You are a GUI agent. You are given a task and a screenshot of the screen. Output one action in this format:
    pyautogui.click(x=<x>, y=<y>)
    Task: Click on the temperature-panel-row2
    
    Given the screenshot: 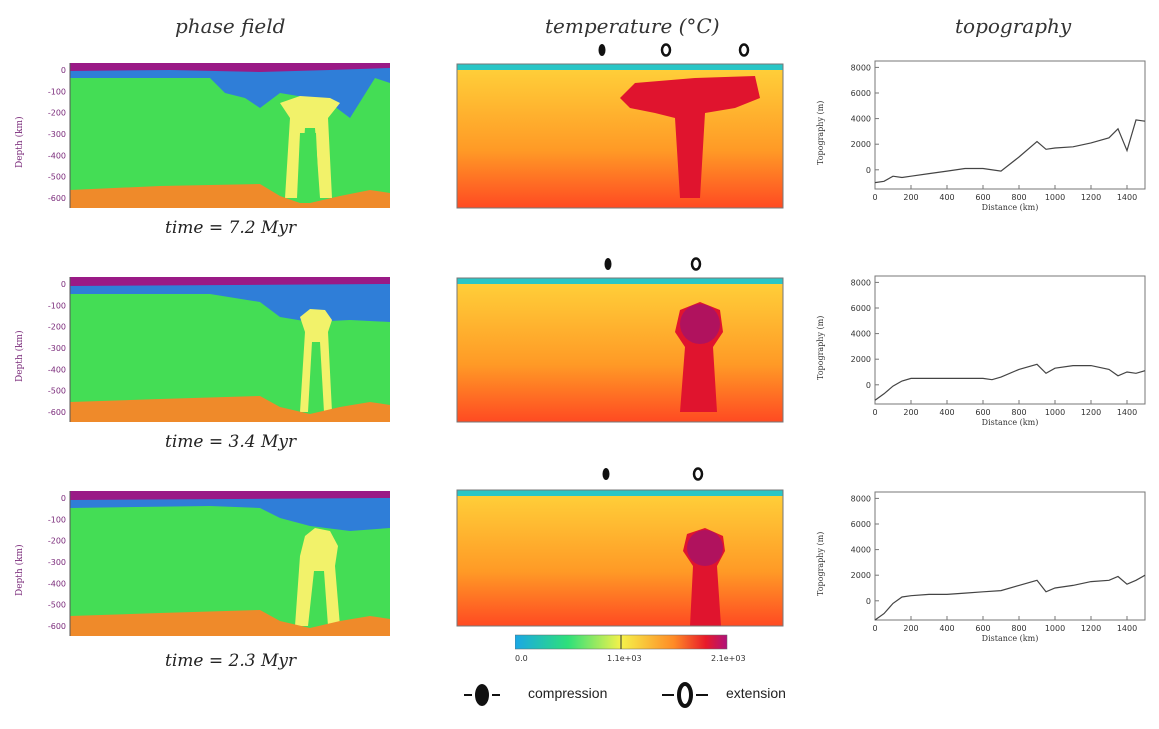 What is the action you would take?
    pyautogui.click(x=620, y=350)
    